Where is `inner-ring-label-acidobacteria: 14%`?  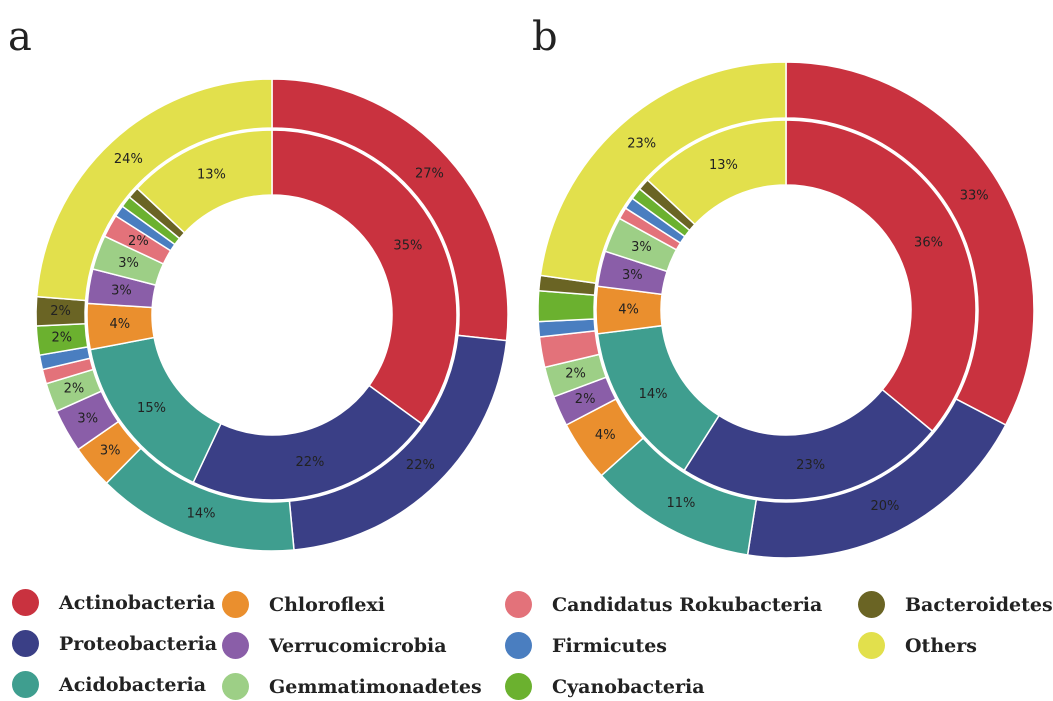 inner-ring-label-acidobacteria: 14% is located at coordinates (653, 394).